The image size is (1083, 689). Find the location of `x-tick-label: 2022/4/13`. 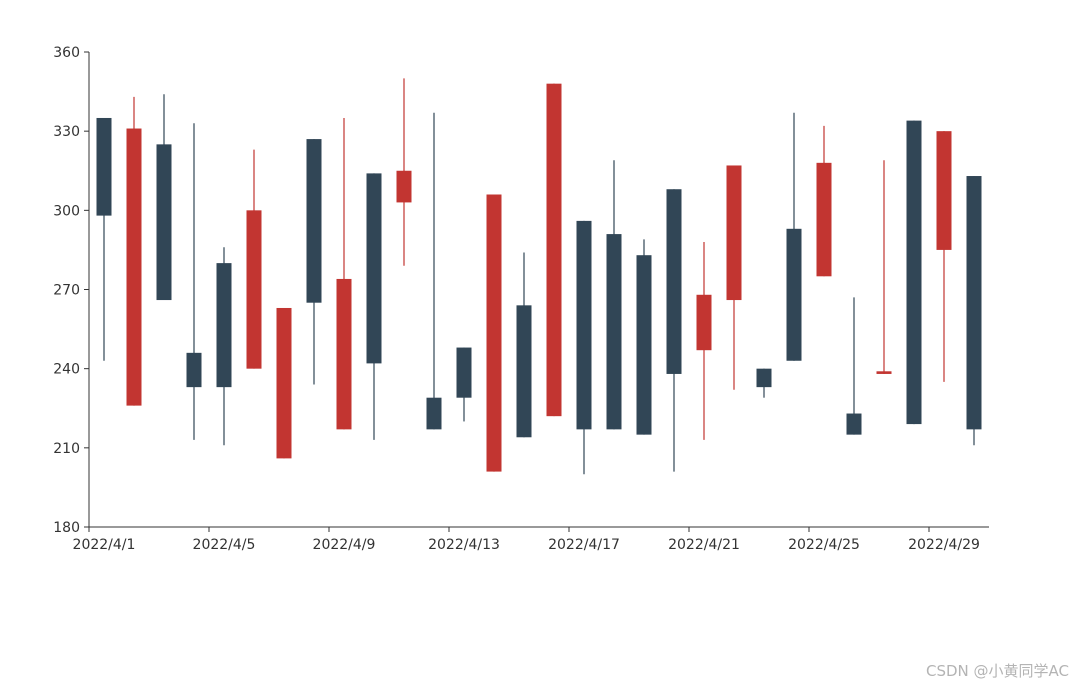

x-tick-label: 2022/4/13 is located at coordinates (464, 545).